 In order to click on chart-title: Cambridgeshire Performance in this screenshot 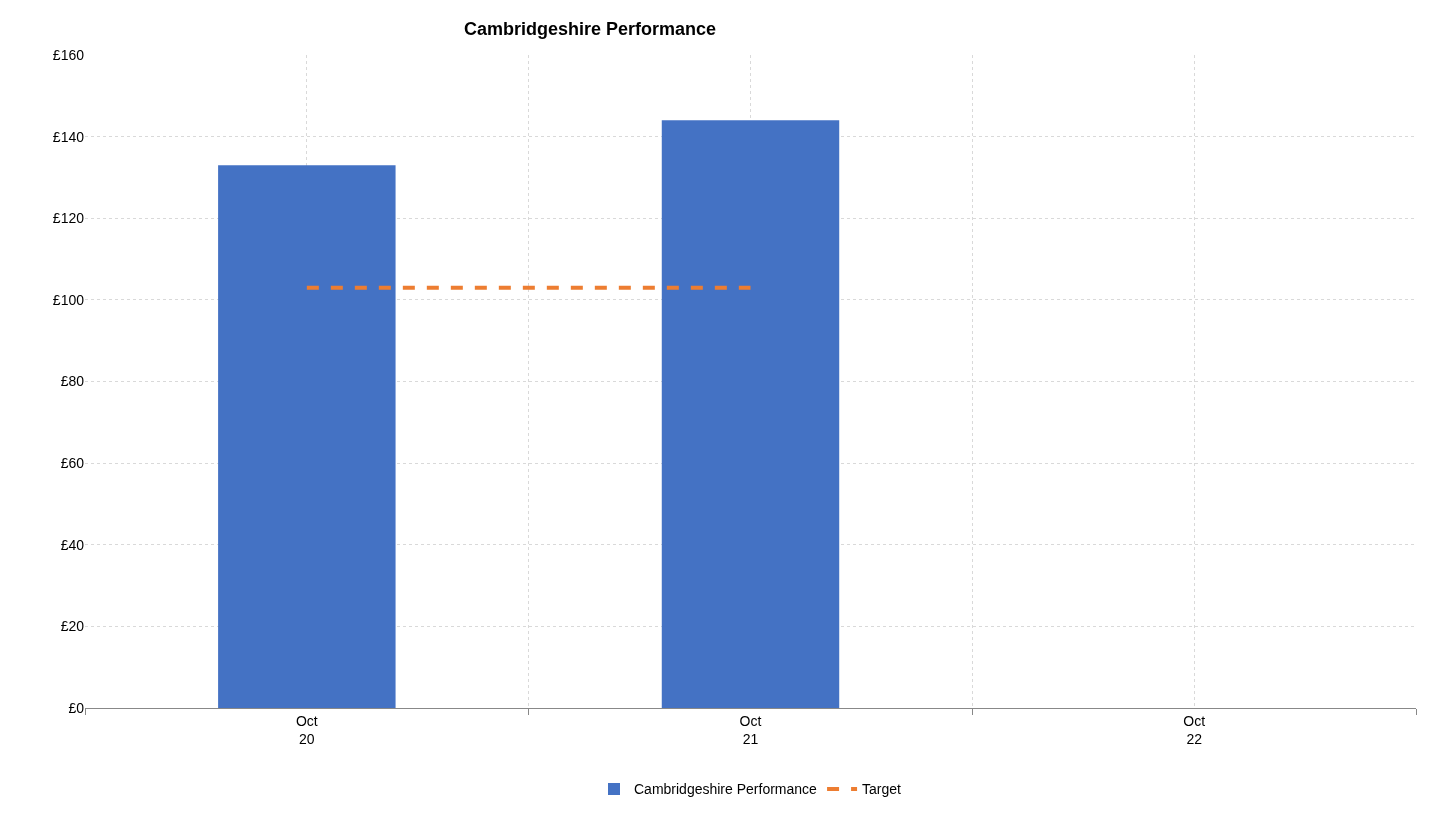, I will do `click(590, 29)`.